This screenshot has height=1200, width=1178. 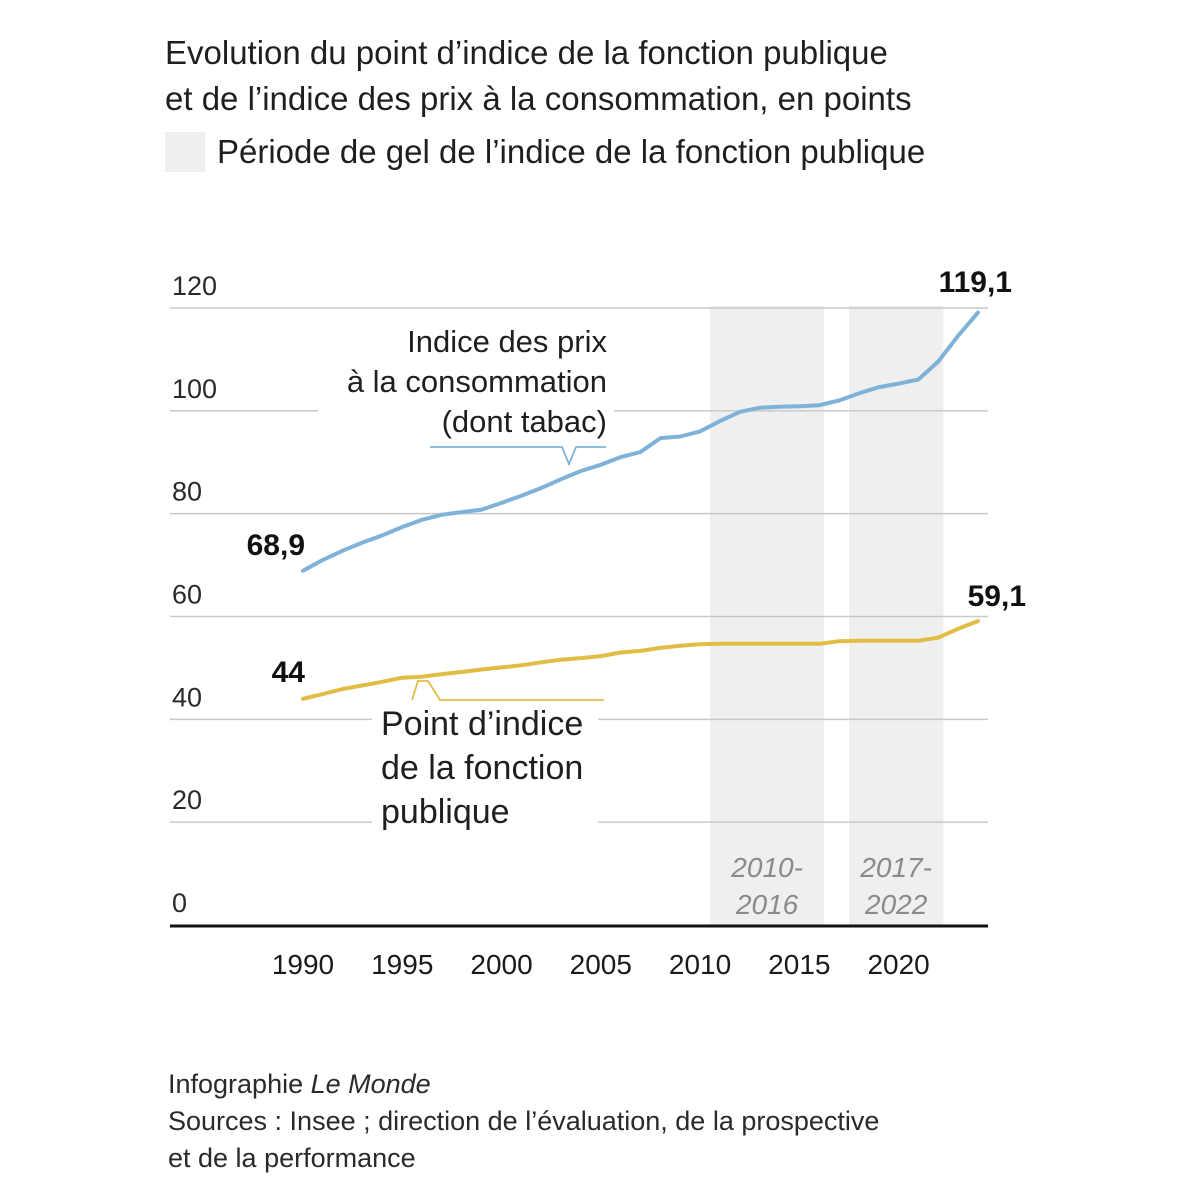 I want to click on point-label-line-1: Point d’indice, so click(x=482, y=724).